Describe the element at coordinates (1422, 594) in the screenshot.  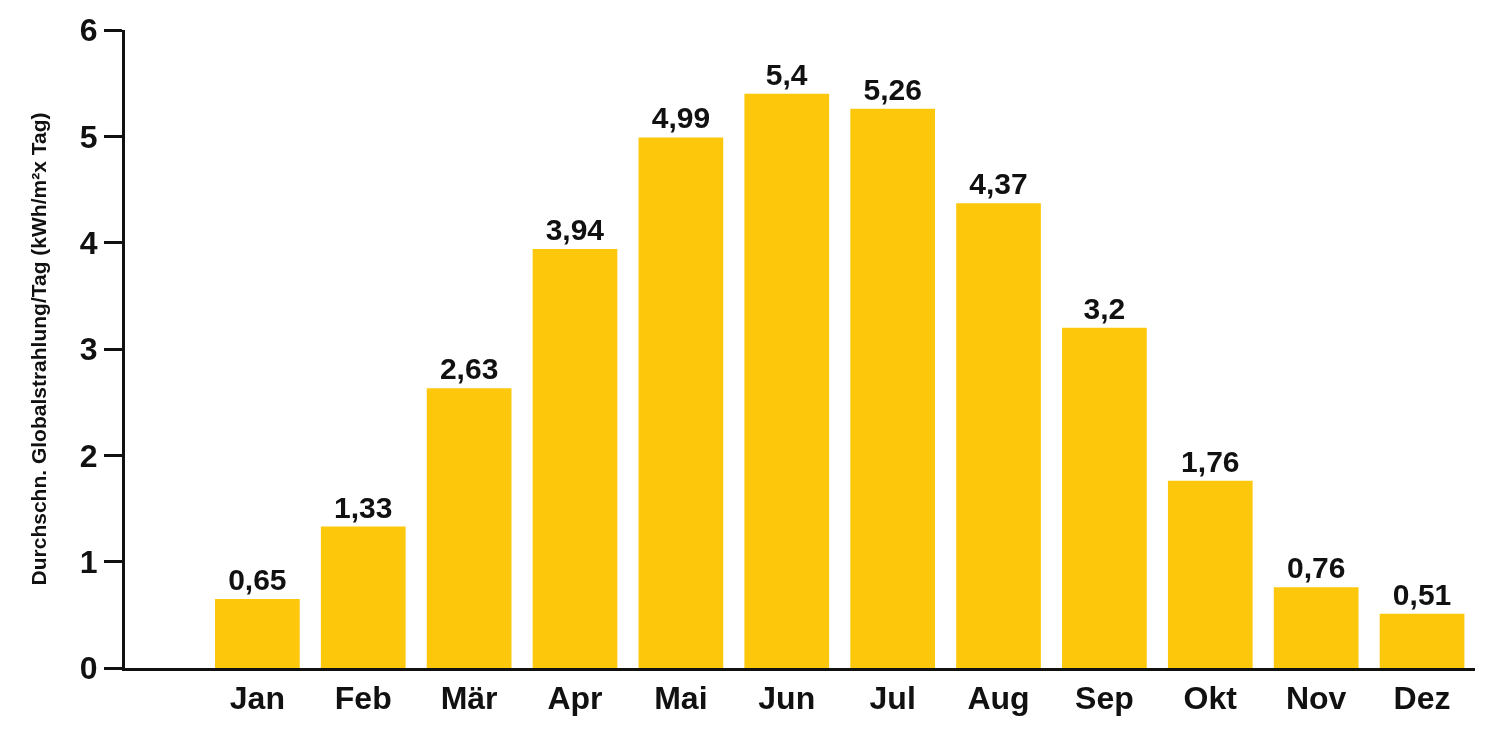
I see `data-label: 0,51` at that location.